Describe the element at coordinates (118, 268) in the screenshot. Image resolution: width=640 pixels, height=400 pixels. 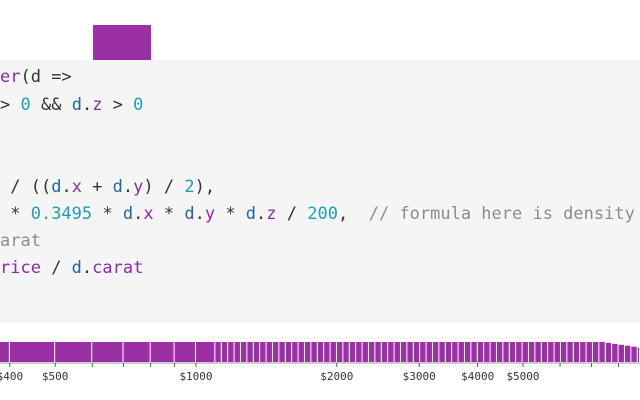
I see `code-token: carat` at that location.